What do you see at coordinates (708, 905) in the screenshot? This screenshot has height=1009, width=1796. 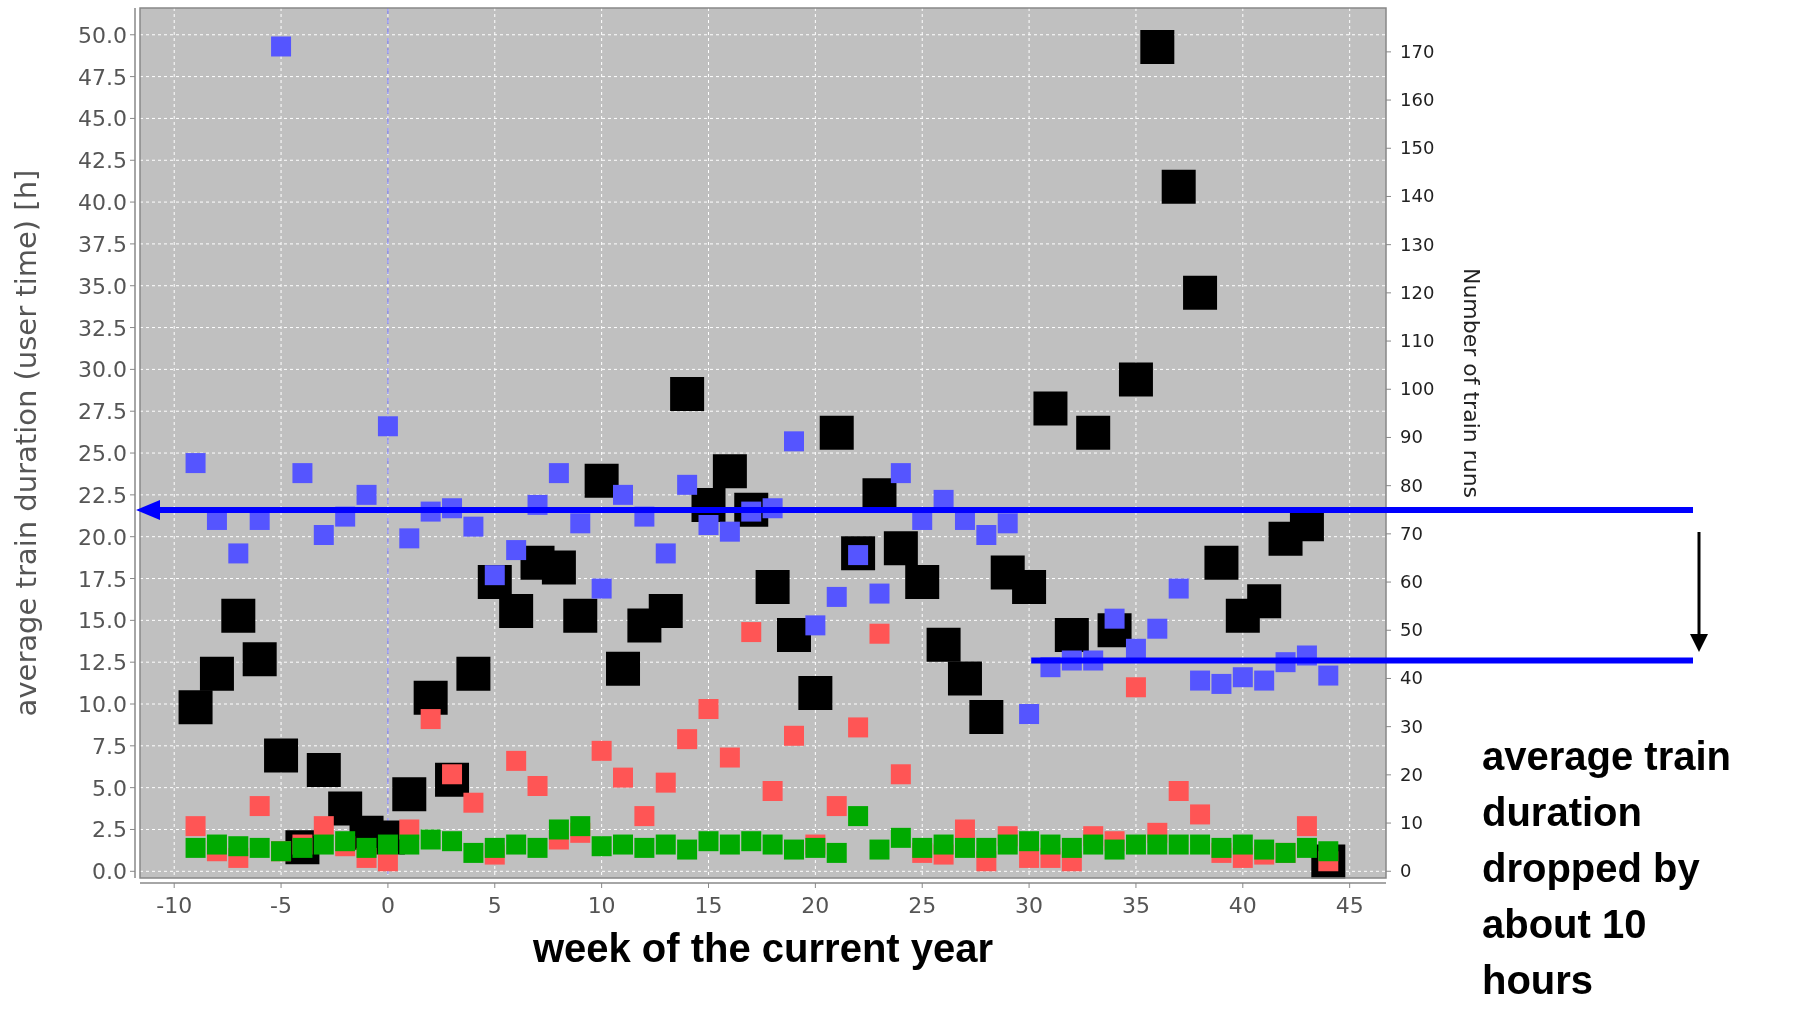 I see `x-tick-label: 15` at bounding box center [708, 905].